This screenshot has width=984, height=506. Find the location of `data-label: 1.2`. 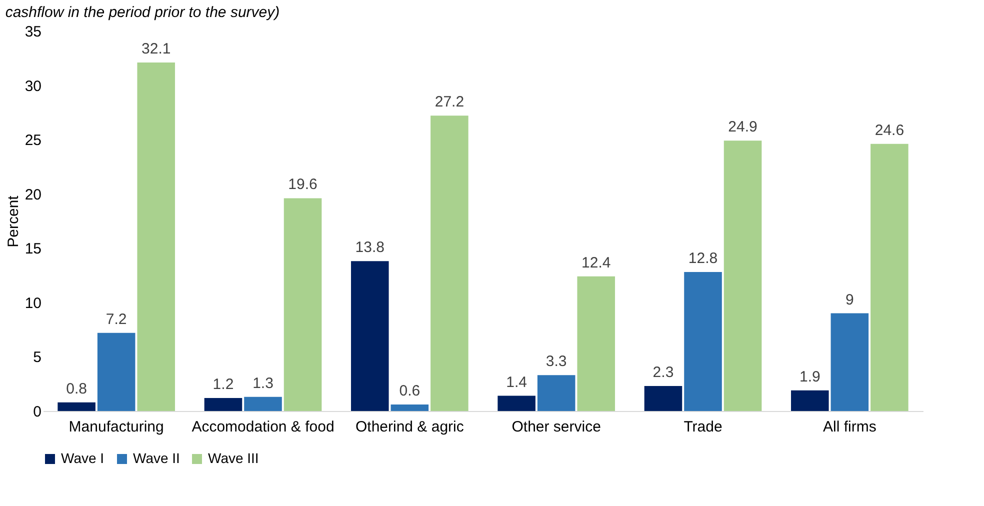

data-label: 1.2 is located at coordinates (223, 384).